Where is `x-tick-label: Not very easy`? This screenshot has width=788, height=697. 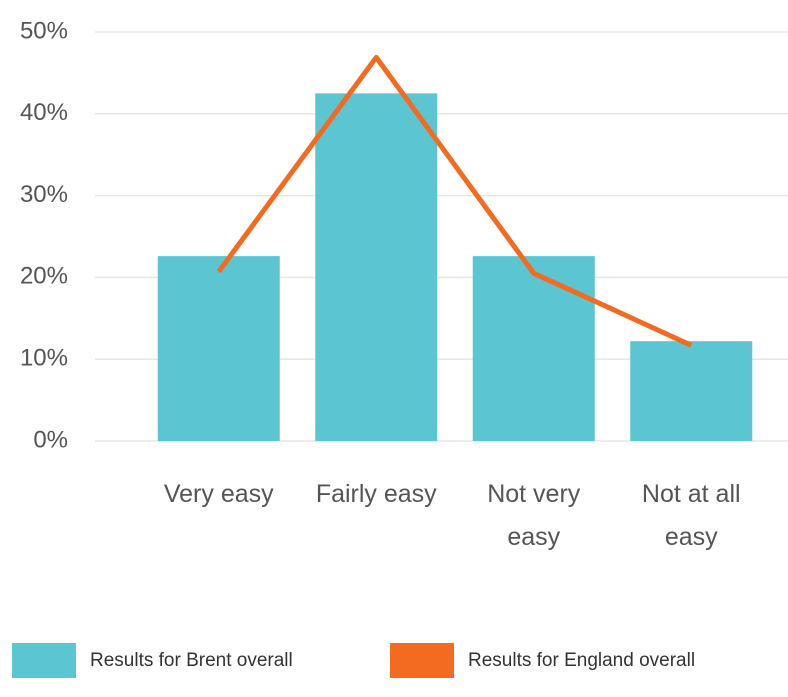
x-tick-label: Not very easy is located at coordinates (534, 515).